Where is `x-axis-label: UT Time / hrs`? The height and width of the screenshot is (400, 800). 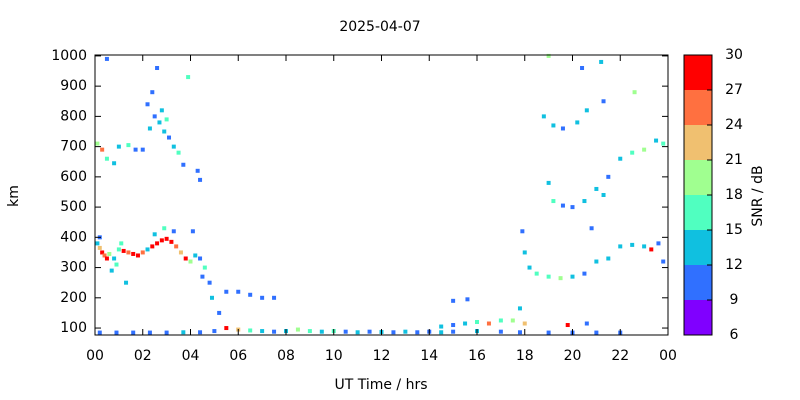
x-axis-label: UT Time / hrs is located at coordinates (380, 385).